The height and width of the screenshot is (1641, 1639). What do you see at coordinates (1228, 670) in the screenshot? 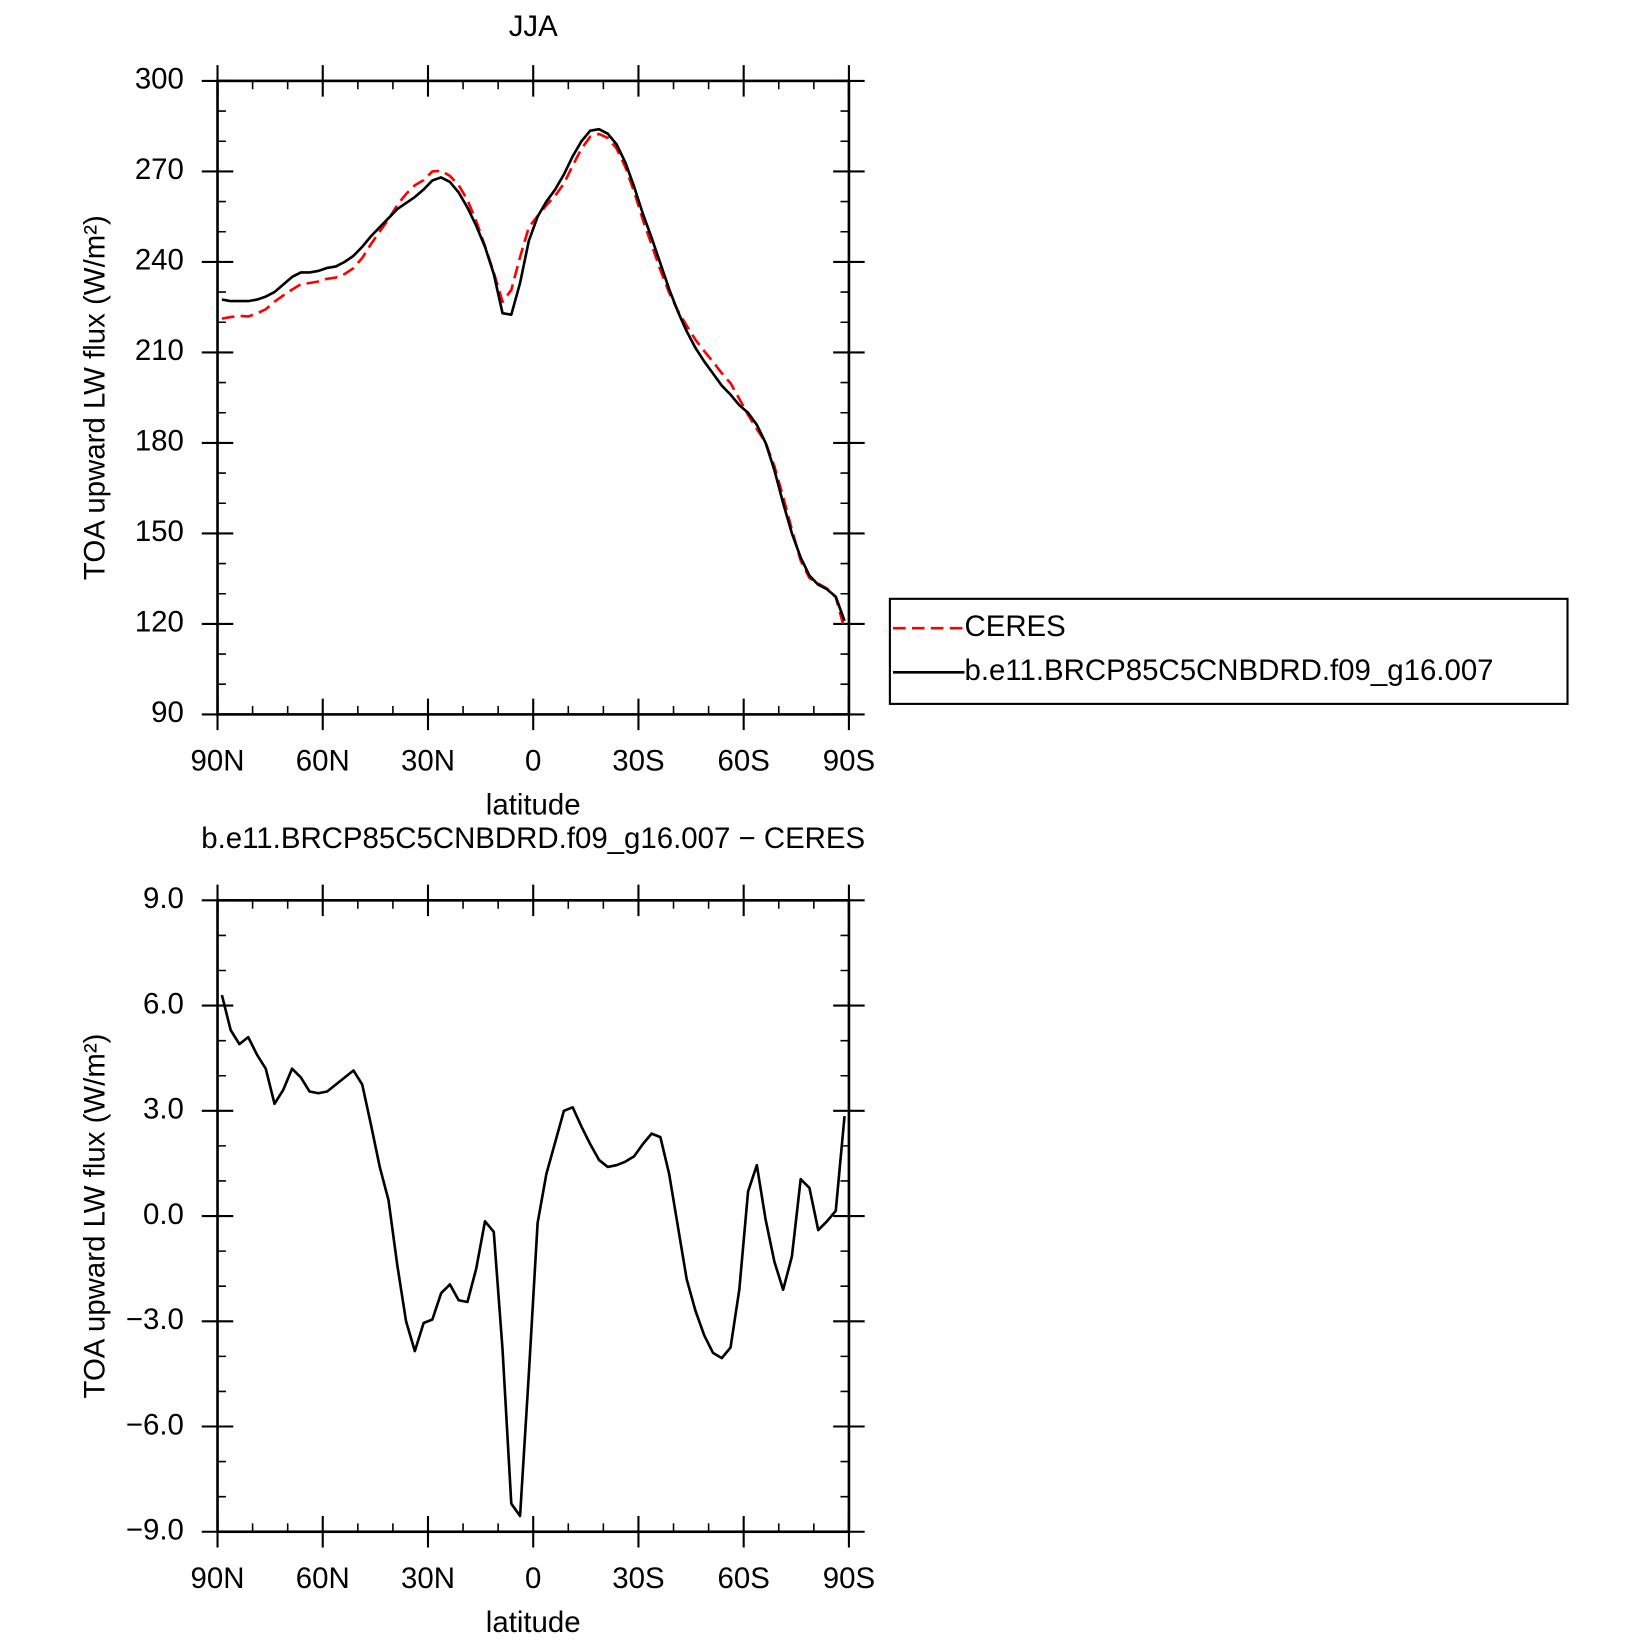
I see `legend-label: b.e11.BRCP85C5CNBDRD.f09_g16.007` at bounding box center [1228, 670].